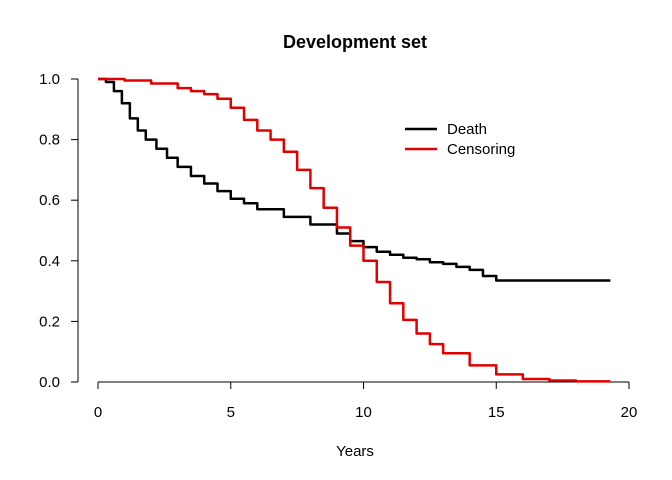  Describe the element at coordinates (49, 321) in the screenshot. I see `y-tick-label: 0.2` at that location.